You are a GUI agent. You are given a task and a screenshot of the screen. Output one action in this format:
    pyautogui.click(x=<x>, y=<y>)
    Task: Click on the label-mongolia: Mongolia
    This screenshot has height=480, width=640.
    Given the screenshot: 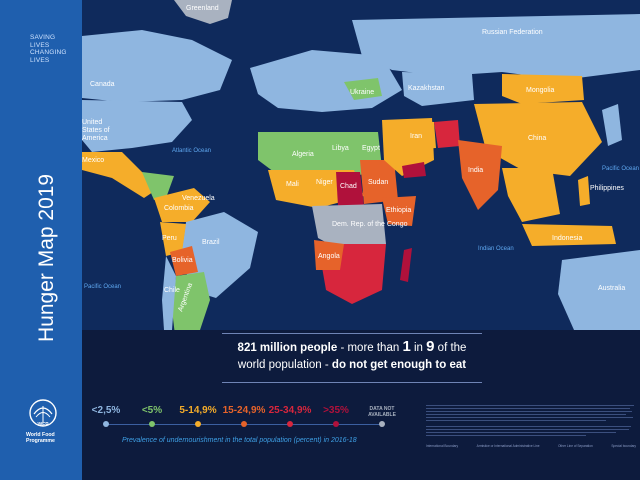 What is the action you would take?
    pyautogui.click(x=540, y=90)
    